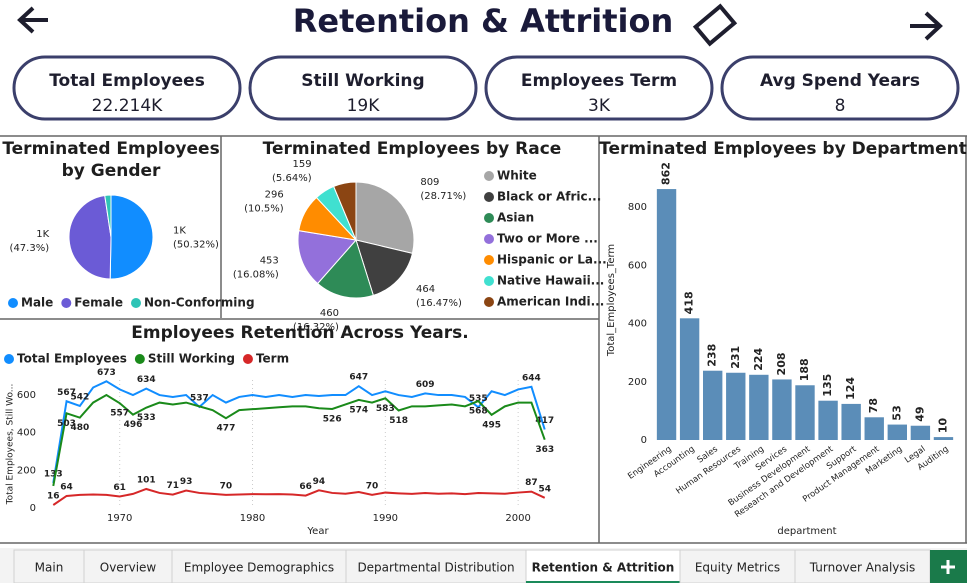 The width and height of the screenshot is (967, 583). Describe the element at coordinates (491, 425) in the screenshot. I see `data-label: 495` at that location.